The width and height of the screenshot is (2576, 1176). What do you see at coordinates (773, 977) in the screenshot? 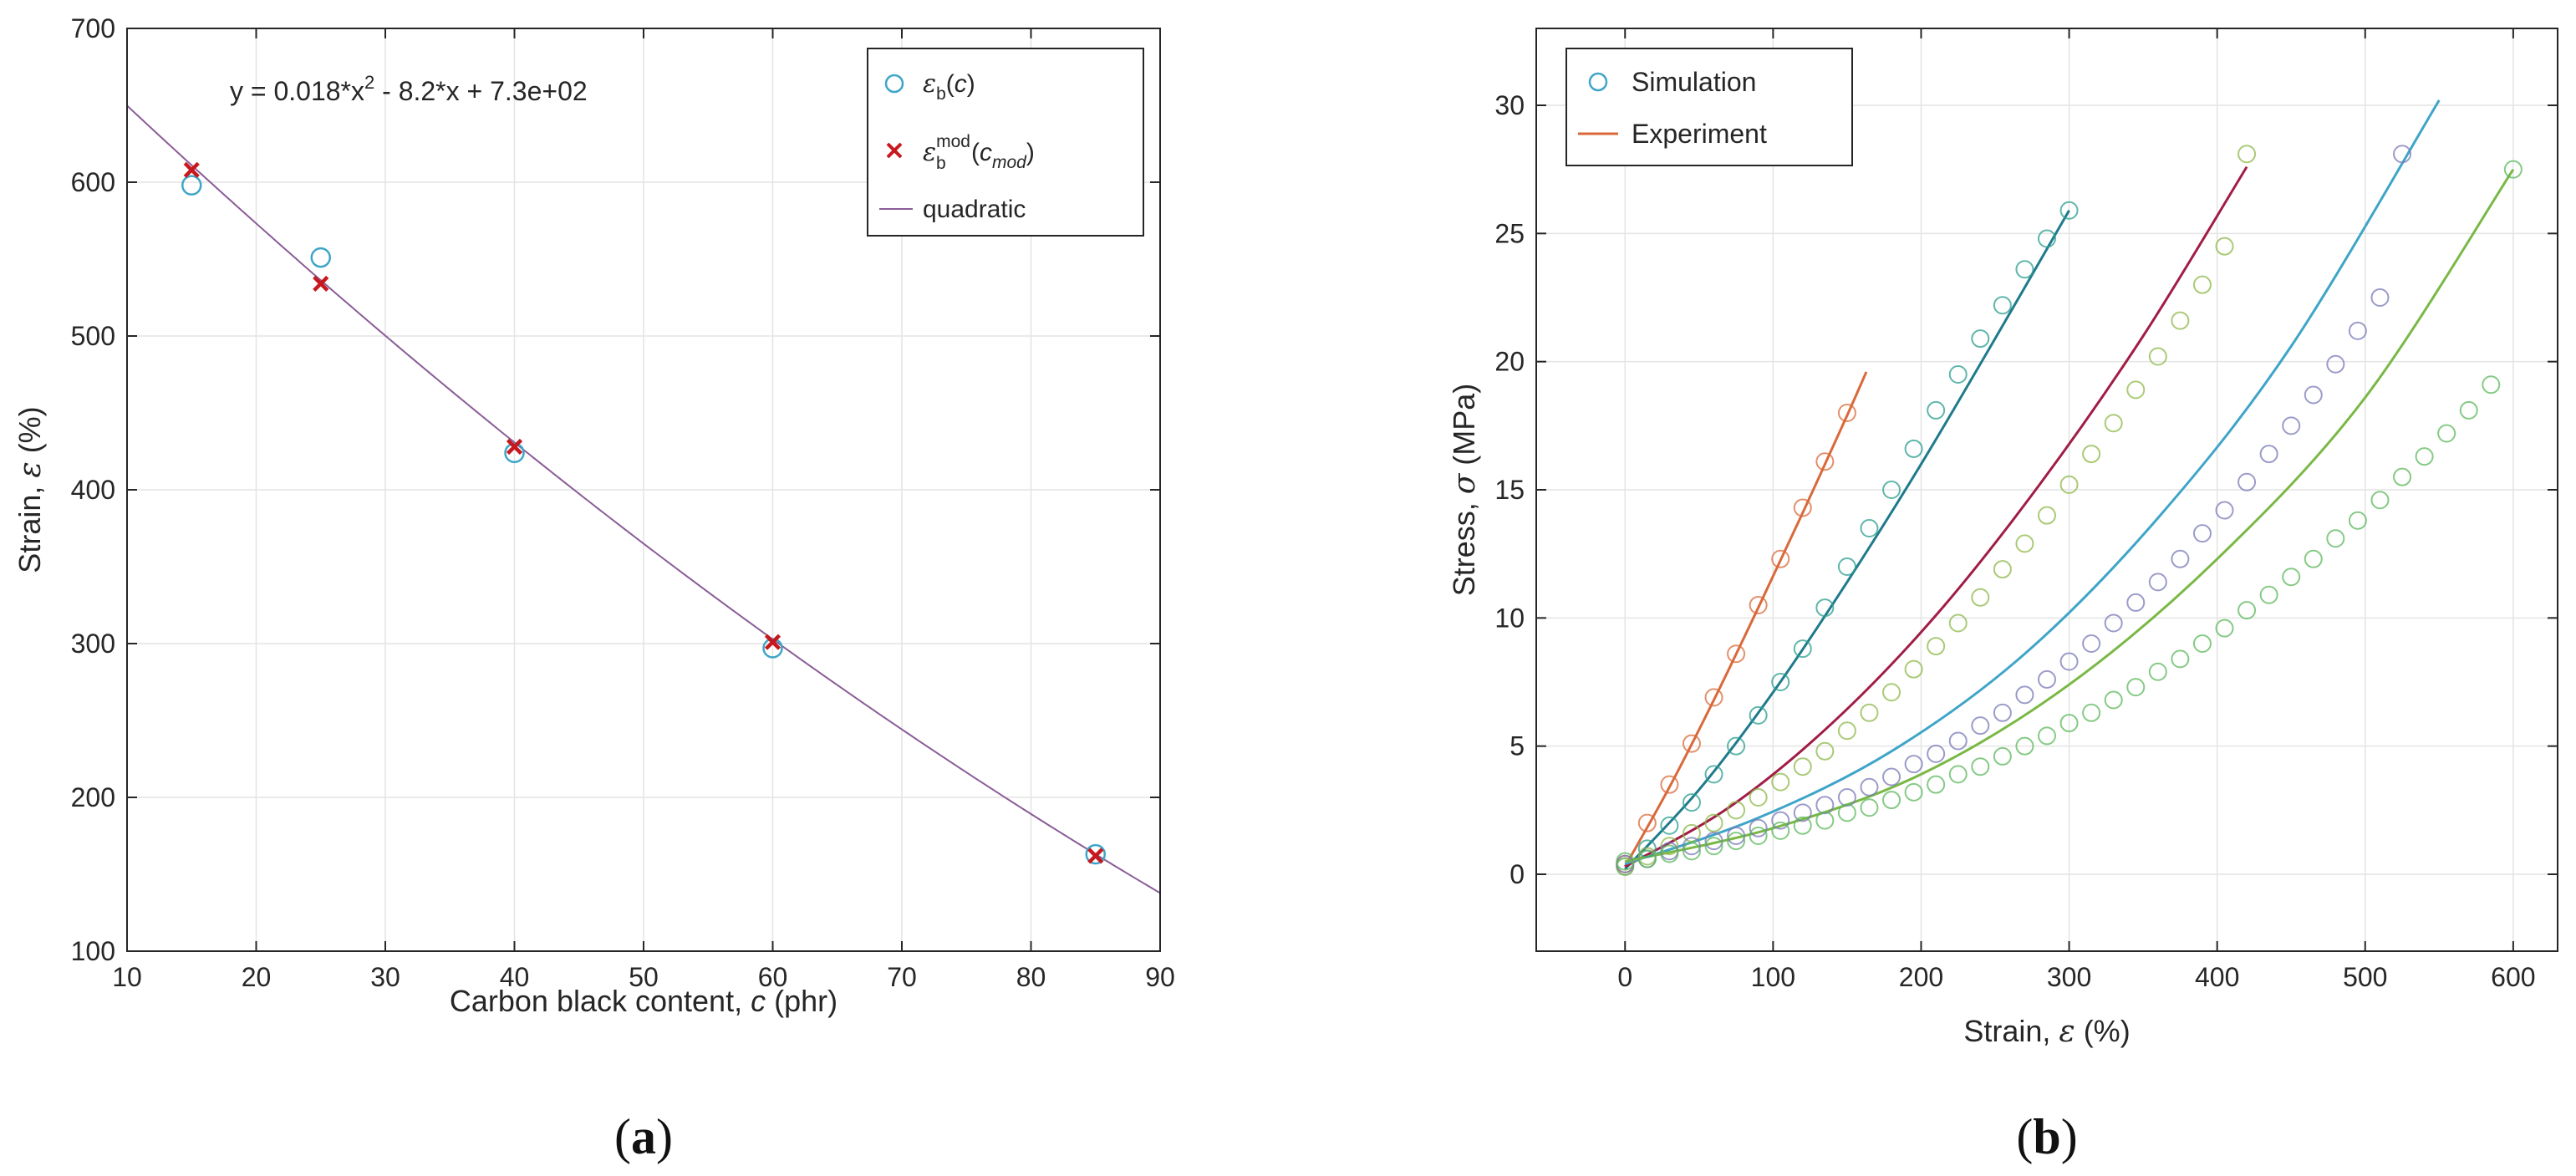
I see `x-tick-label: 60` at bounding box center [773, 977].